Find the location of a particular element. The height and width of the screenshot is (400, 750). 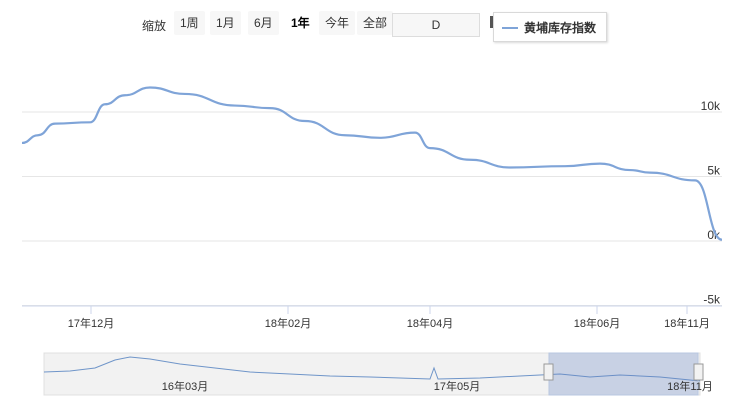

navigator-selected-range is located at coordinates (623, 374).